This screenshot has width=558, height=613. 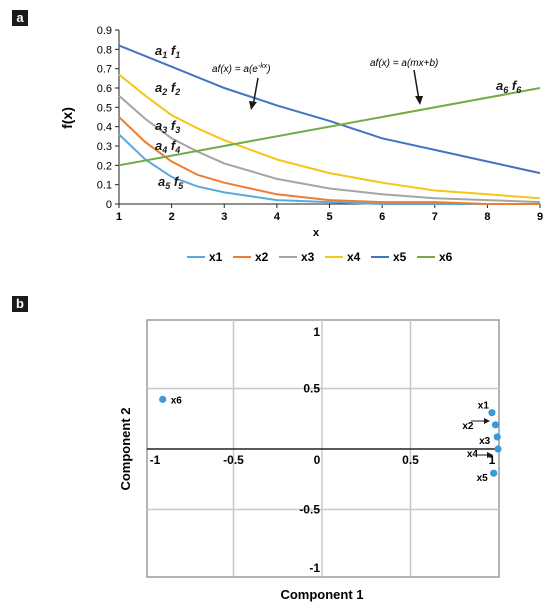 What do you see at coordinates (400, 257) in the screenshot?
I see `legend-label-x5: x5` at bounding box center [400, 257].